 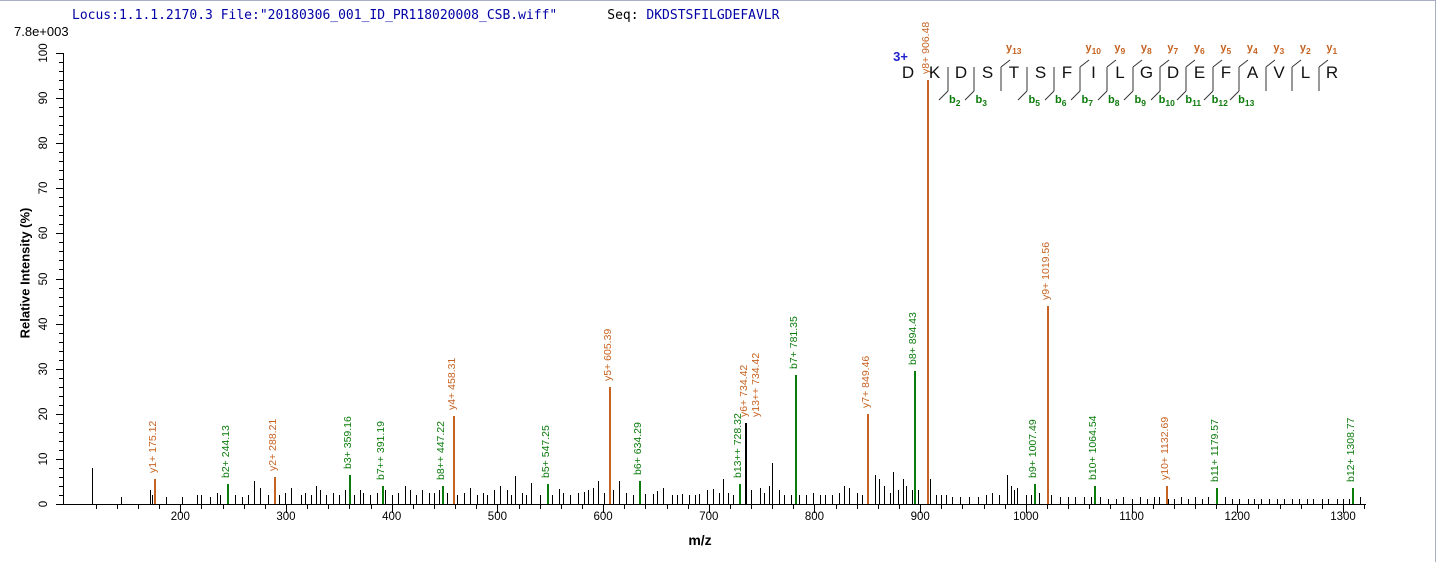 I want to click on residue-letter: A, so click(x=1252, y=72).